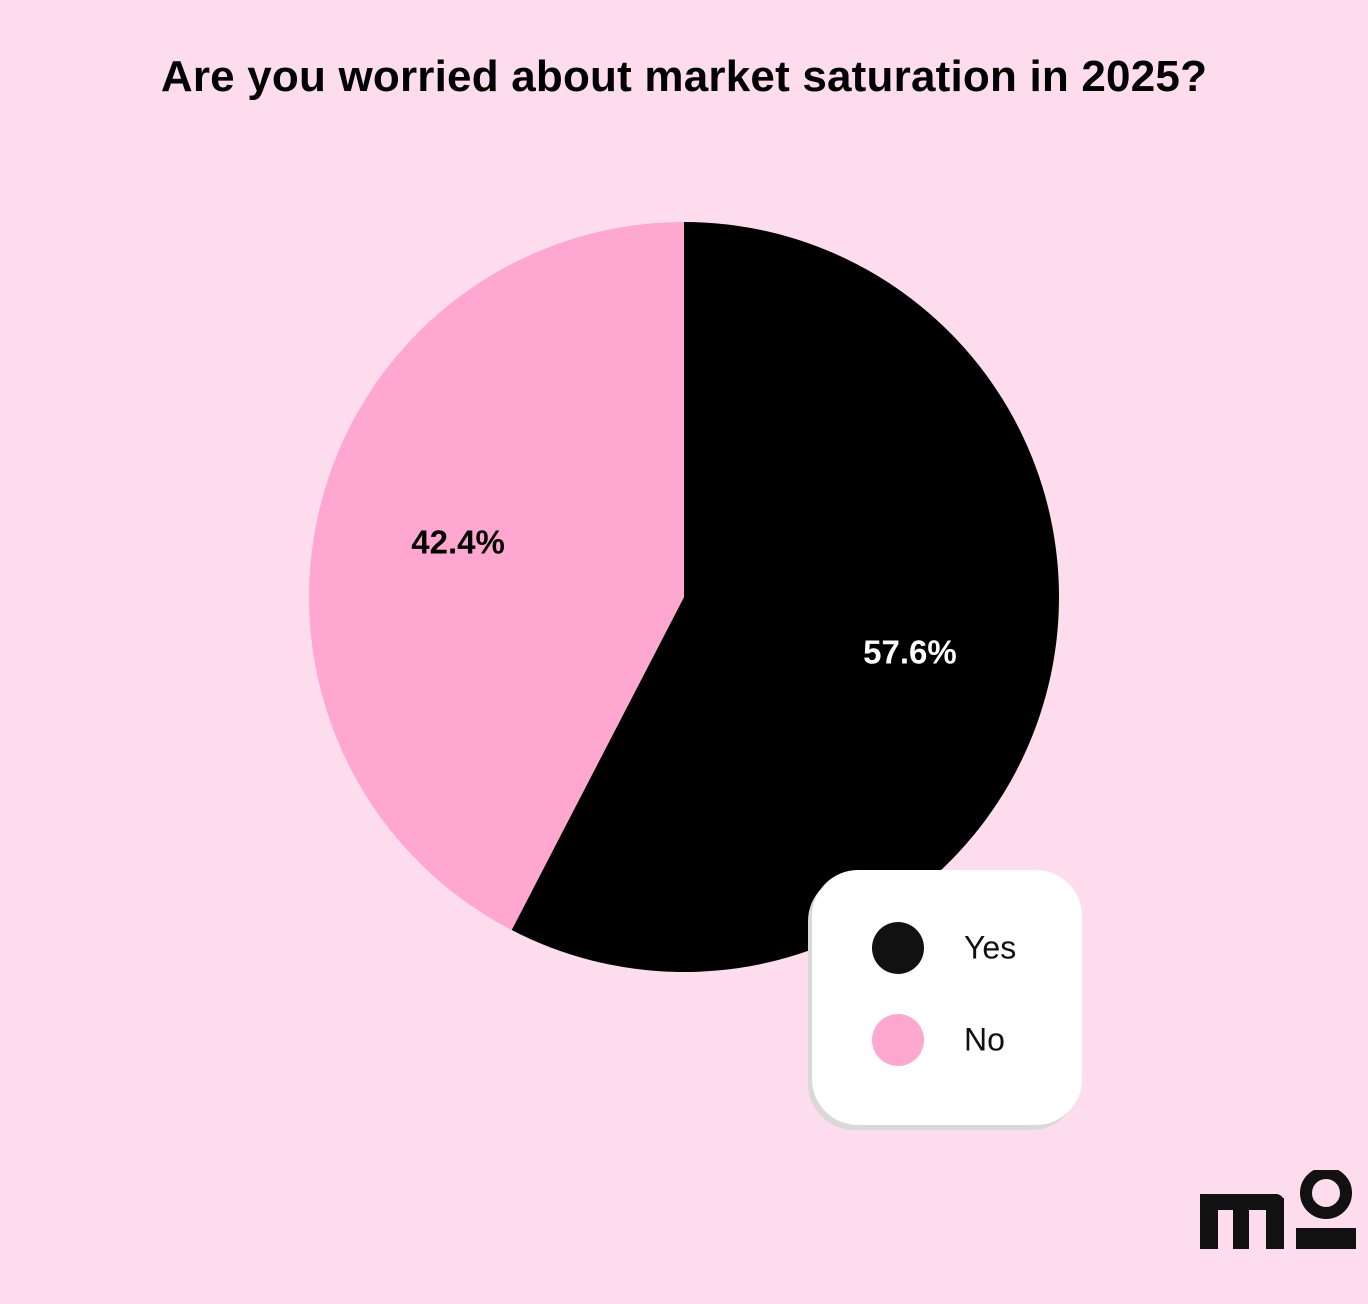 The width and height of the screenshot is (1368, 1304). I want to click on slice-label-yes: 57.6%, so click(910, 651).